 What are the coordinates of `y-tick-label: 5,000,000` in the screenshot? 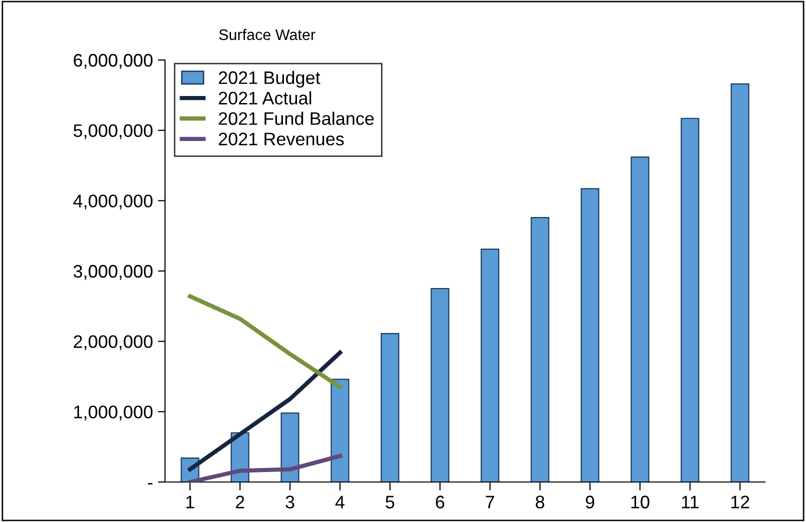 It's located at (113, 132).